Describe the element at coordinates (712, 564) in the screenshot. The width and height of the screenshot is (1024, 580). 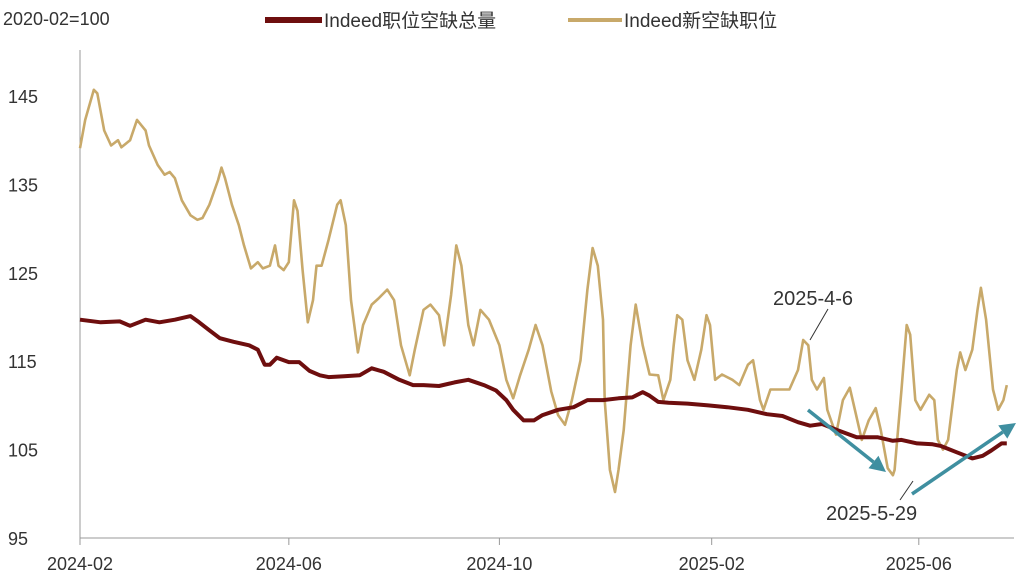
I see `x-tick-label: 2025-02` at that location.